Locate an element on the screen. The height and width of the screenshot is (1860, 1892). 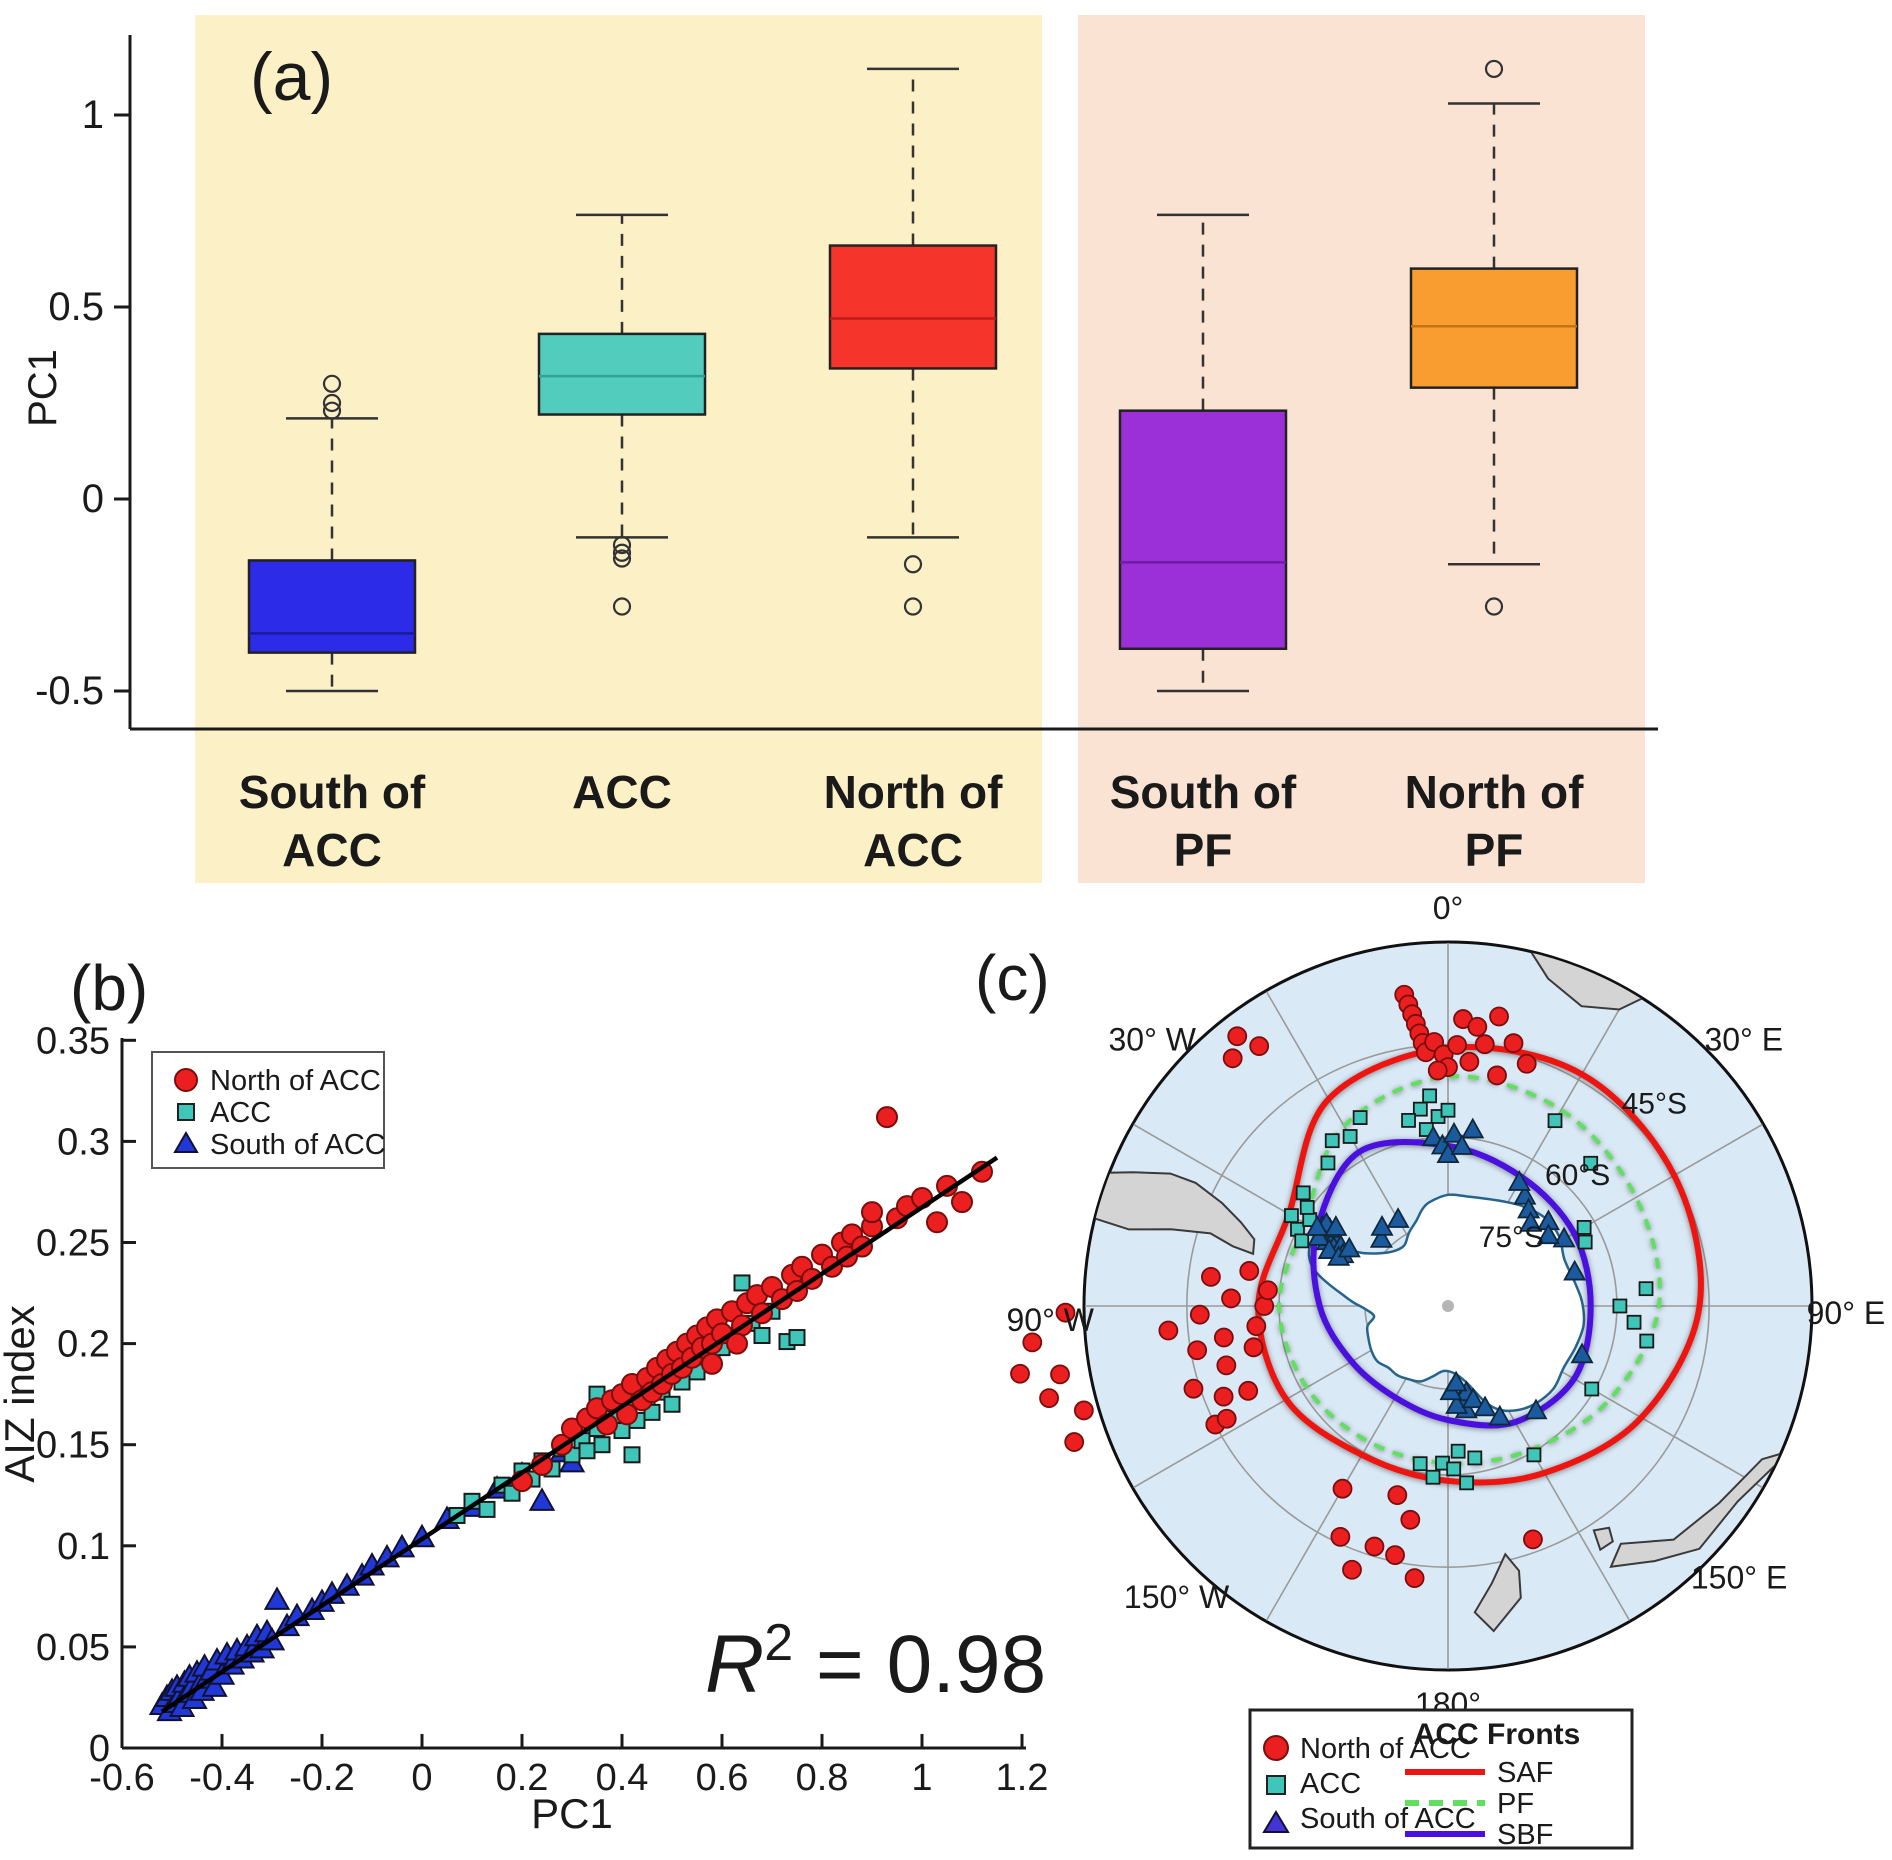
box-group-north-of-pf is located at coordinates (1494, 337).